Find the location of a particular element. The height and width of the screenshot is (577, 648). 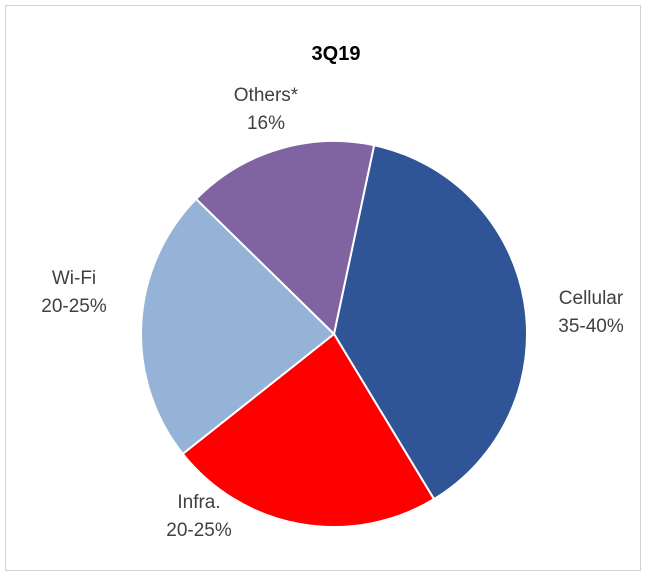

slice-value-label: 16% is located at coordinates (266, 123).